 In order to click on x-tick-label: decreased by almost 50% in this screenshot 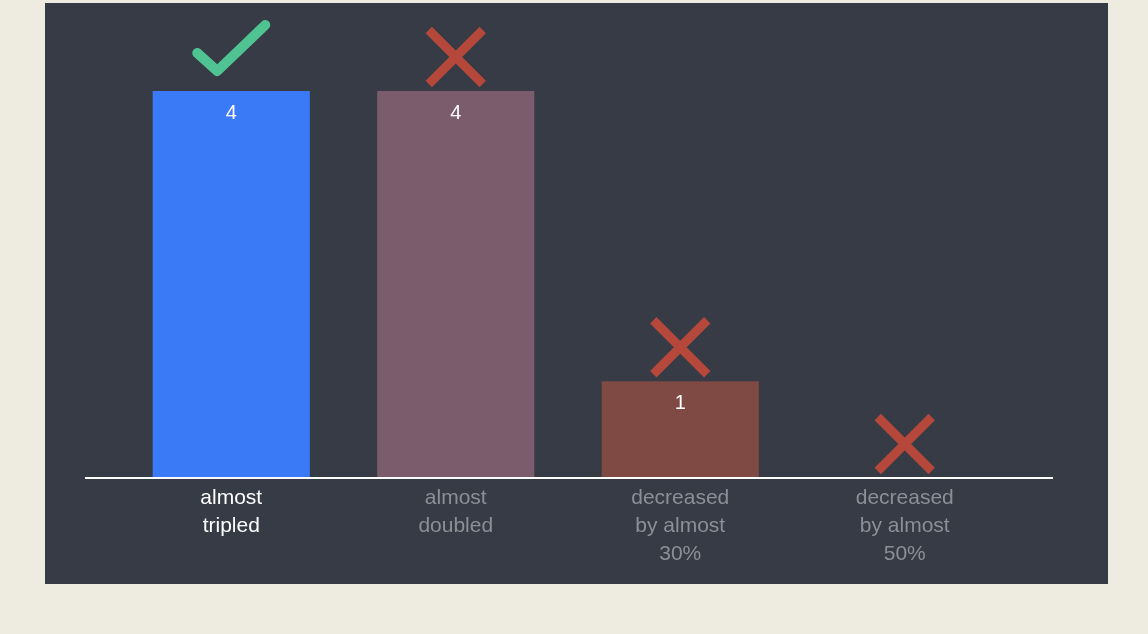, I will do `click(904, 524)`.